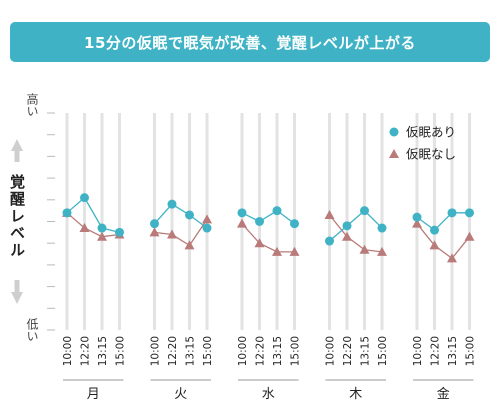 The width and height of the screenshot is (500, 420). I want to click on chart-title-banner: 15分の仮眠で眠気が改善、覚醒レベルが上がる, so click(250, 42).